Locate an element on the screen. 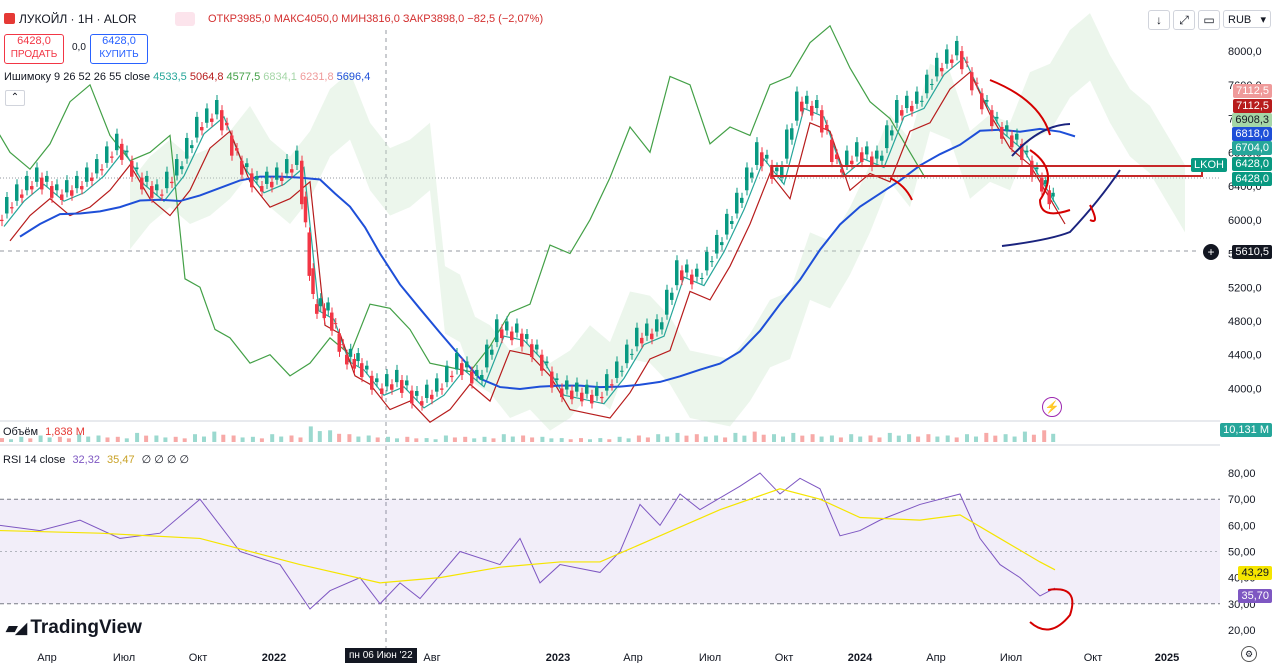 The image size is (1280, 663). collapse-legend-button: ⌃ is located at coordinates (15, 98).